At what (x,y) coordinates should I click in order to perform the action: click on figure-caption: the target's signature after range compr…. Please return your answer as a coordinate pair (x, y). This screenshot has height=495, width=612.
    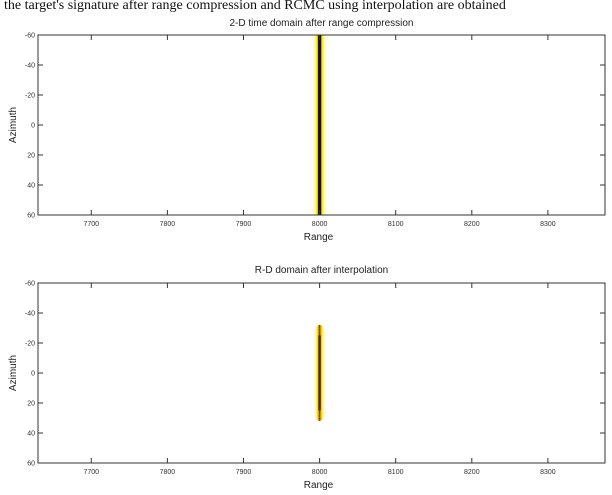
    Looking at the image, I should click on (255, 6).